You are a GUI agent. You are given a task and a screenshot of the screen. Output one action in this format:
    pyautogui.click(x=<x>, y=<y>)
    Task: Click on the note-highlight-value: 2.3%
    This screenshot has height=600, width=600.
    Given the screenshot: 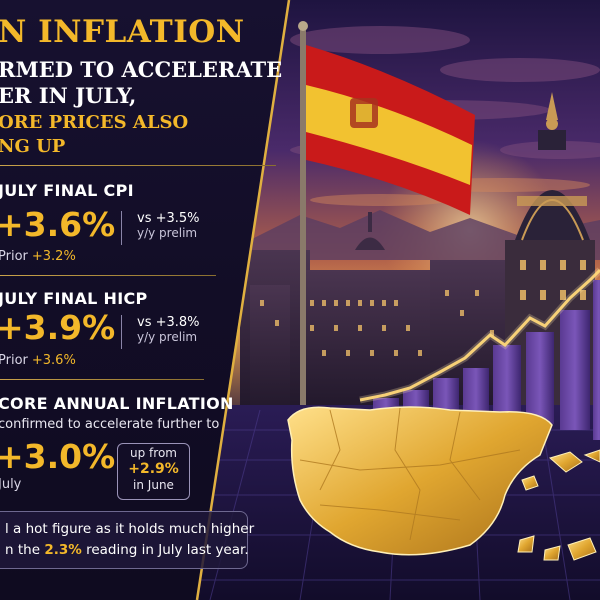 What is the action you would take?
    pyautogui.click(x=63, y=550)
    